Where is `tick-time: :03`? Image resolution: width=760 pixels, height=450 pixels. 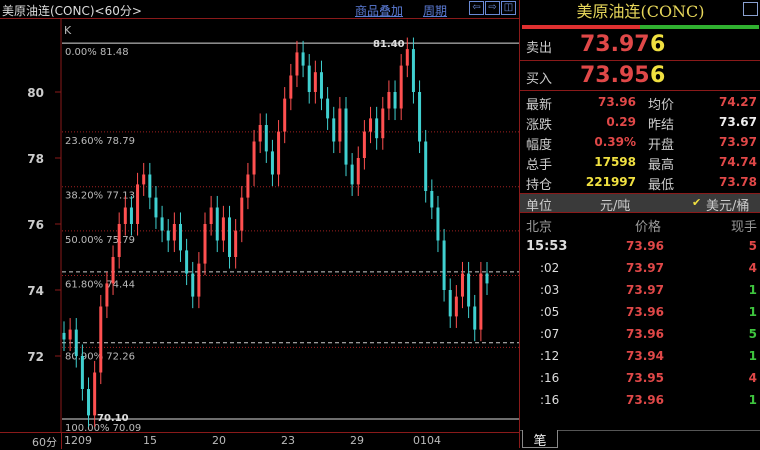 tick-time: :03 is located at coordinates (550, 290).